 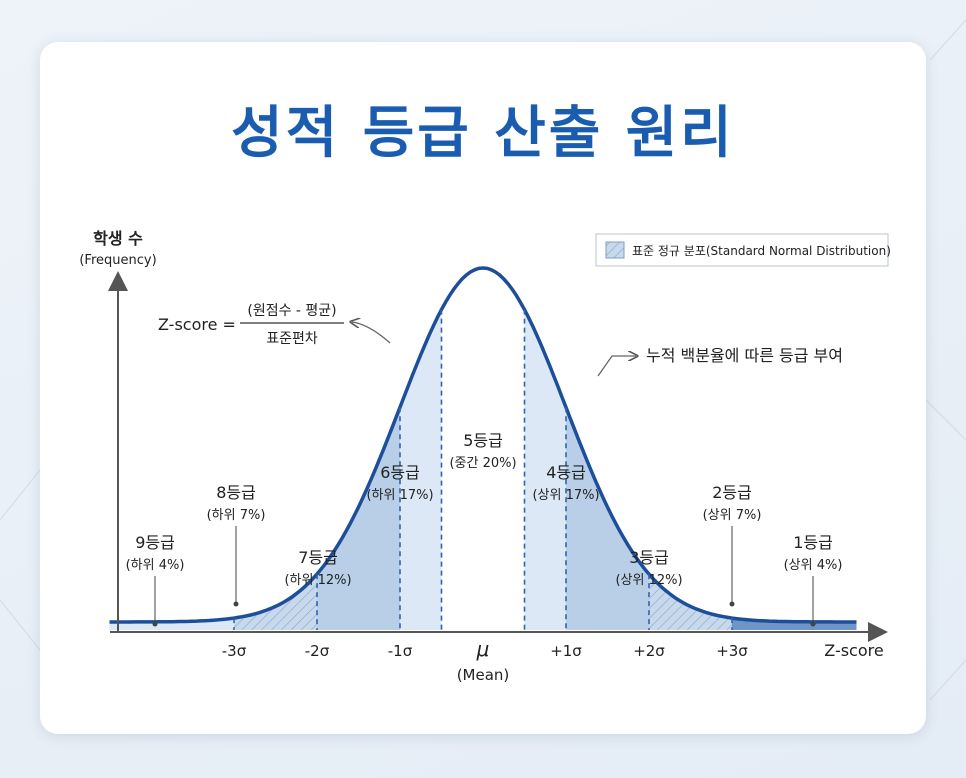 I want to click on grade-percent-note: (상위 7%), so click(x=732, y=515).